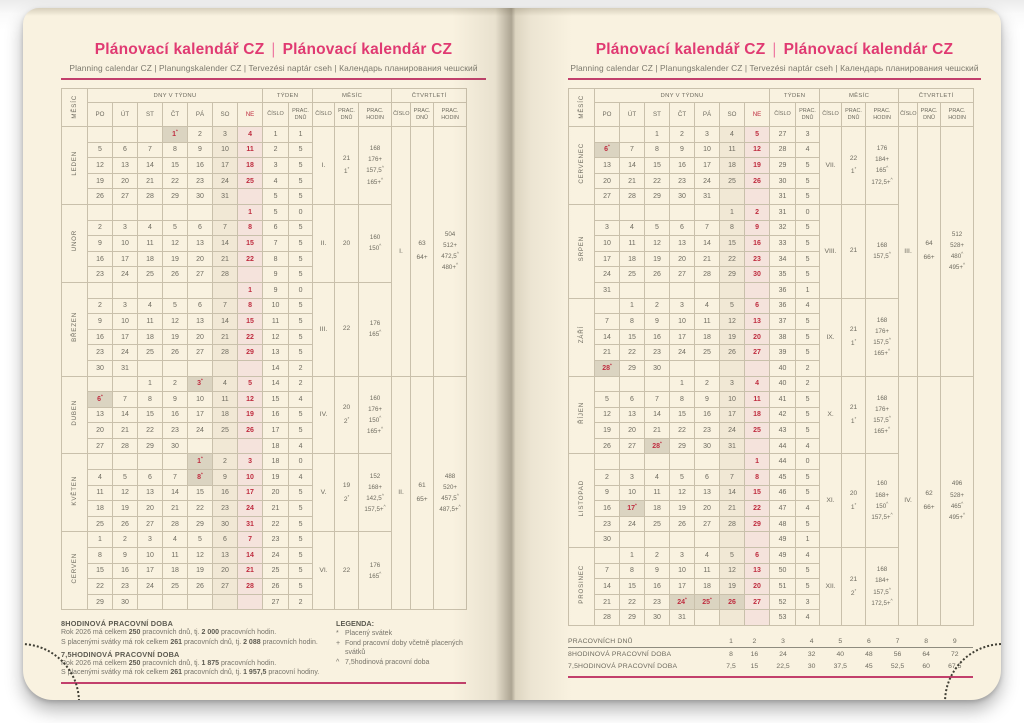 Image resolution: width=1024 pixels, height=723 pixels. I want to click on quarter-workdays-cell: 63 64+, so click(422, 251).